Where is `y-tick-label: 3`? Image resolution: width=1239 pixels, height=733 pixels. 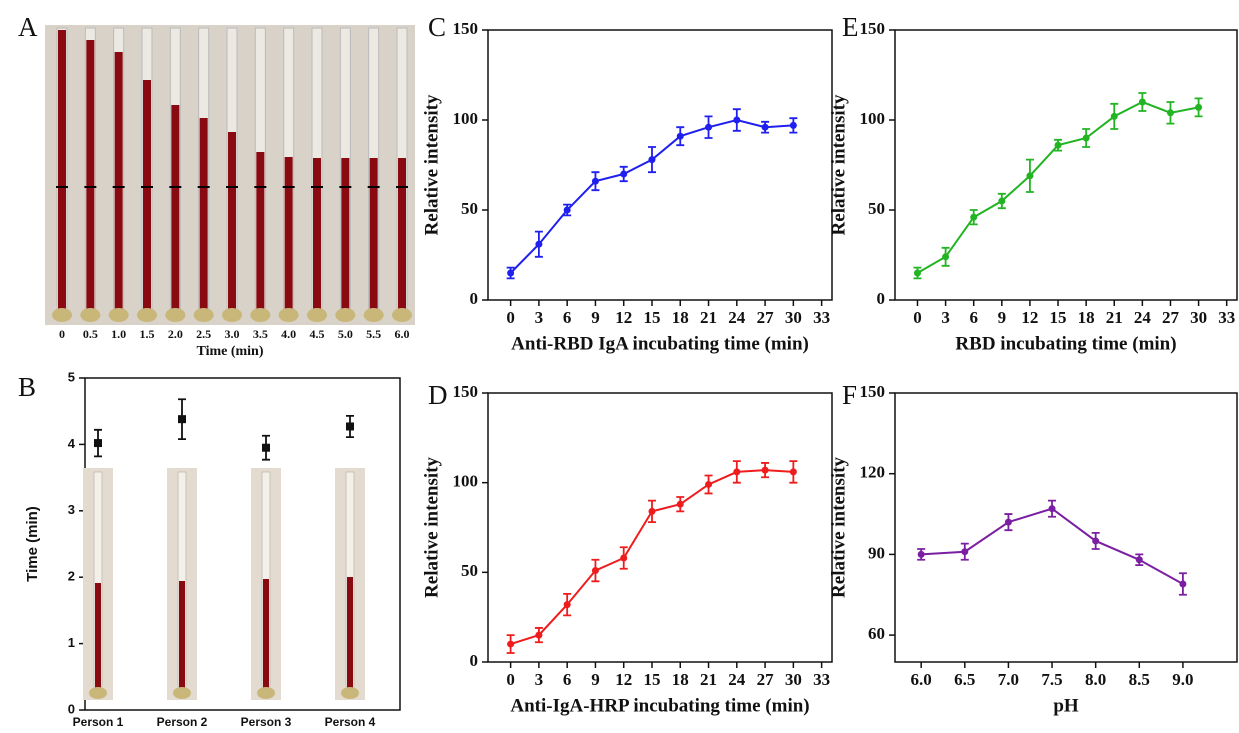
y-tick-label: 3 is located at coordinates (71, 509).